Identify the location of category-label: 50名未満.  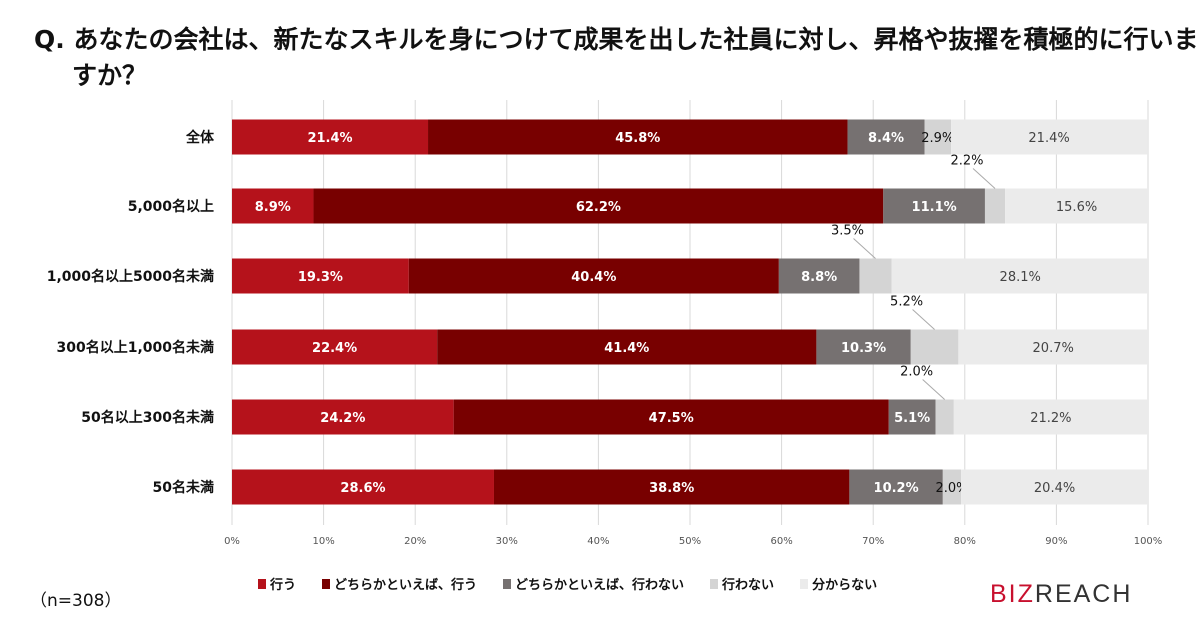
(183, 487).